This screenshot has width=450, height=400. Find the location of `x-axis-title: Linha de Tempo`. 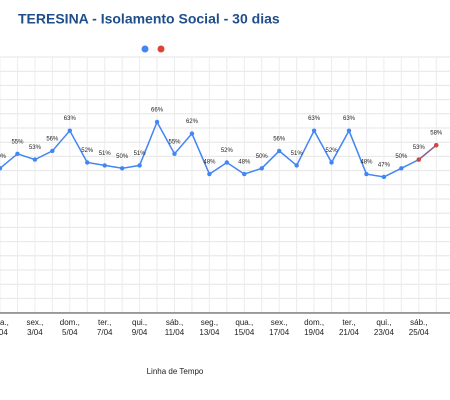

x-axis-title: Linha de Tempo is located at coordinates (175, 371).